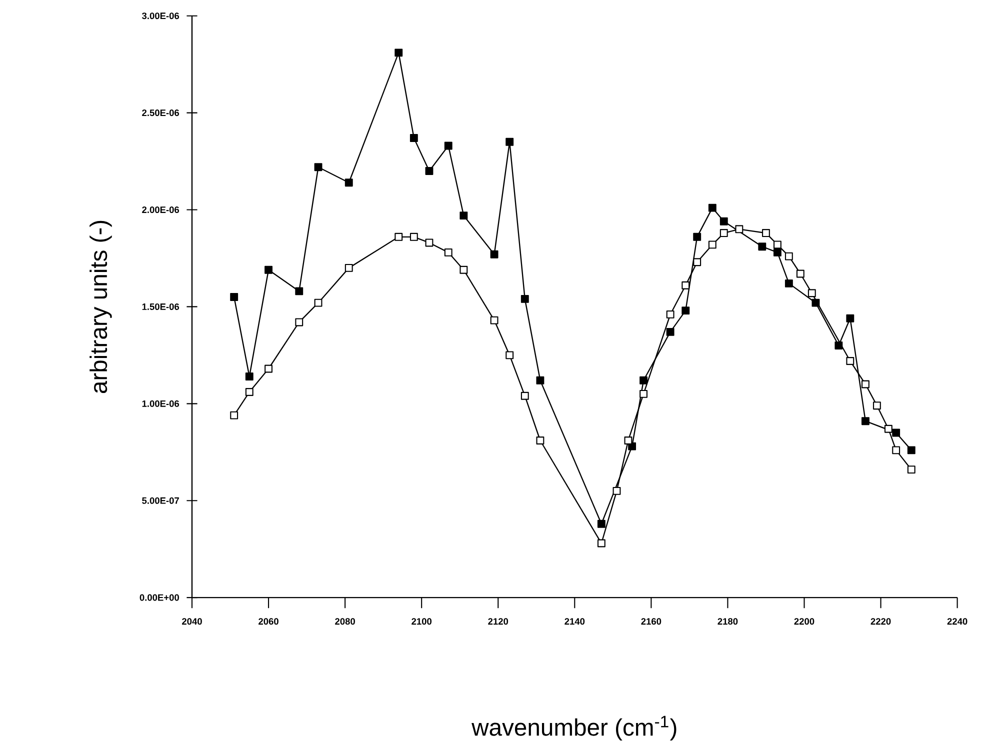 The height and width of the screenshot is (749, 999). I want to click on y-tick-label: 2.50E-06, so click(161, 112).